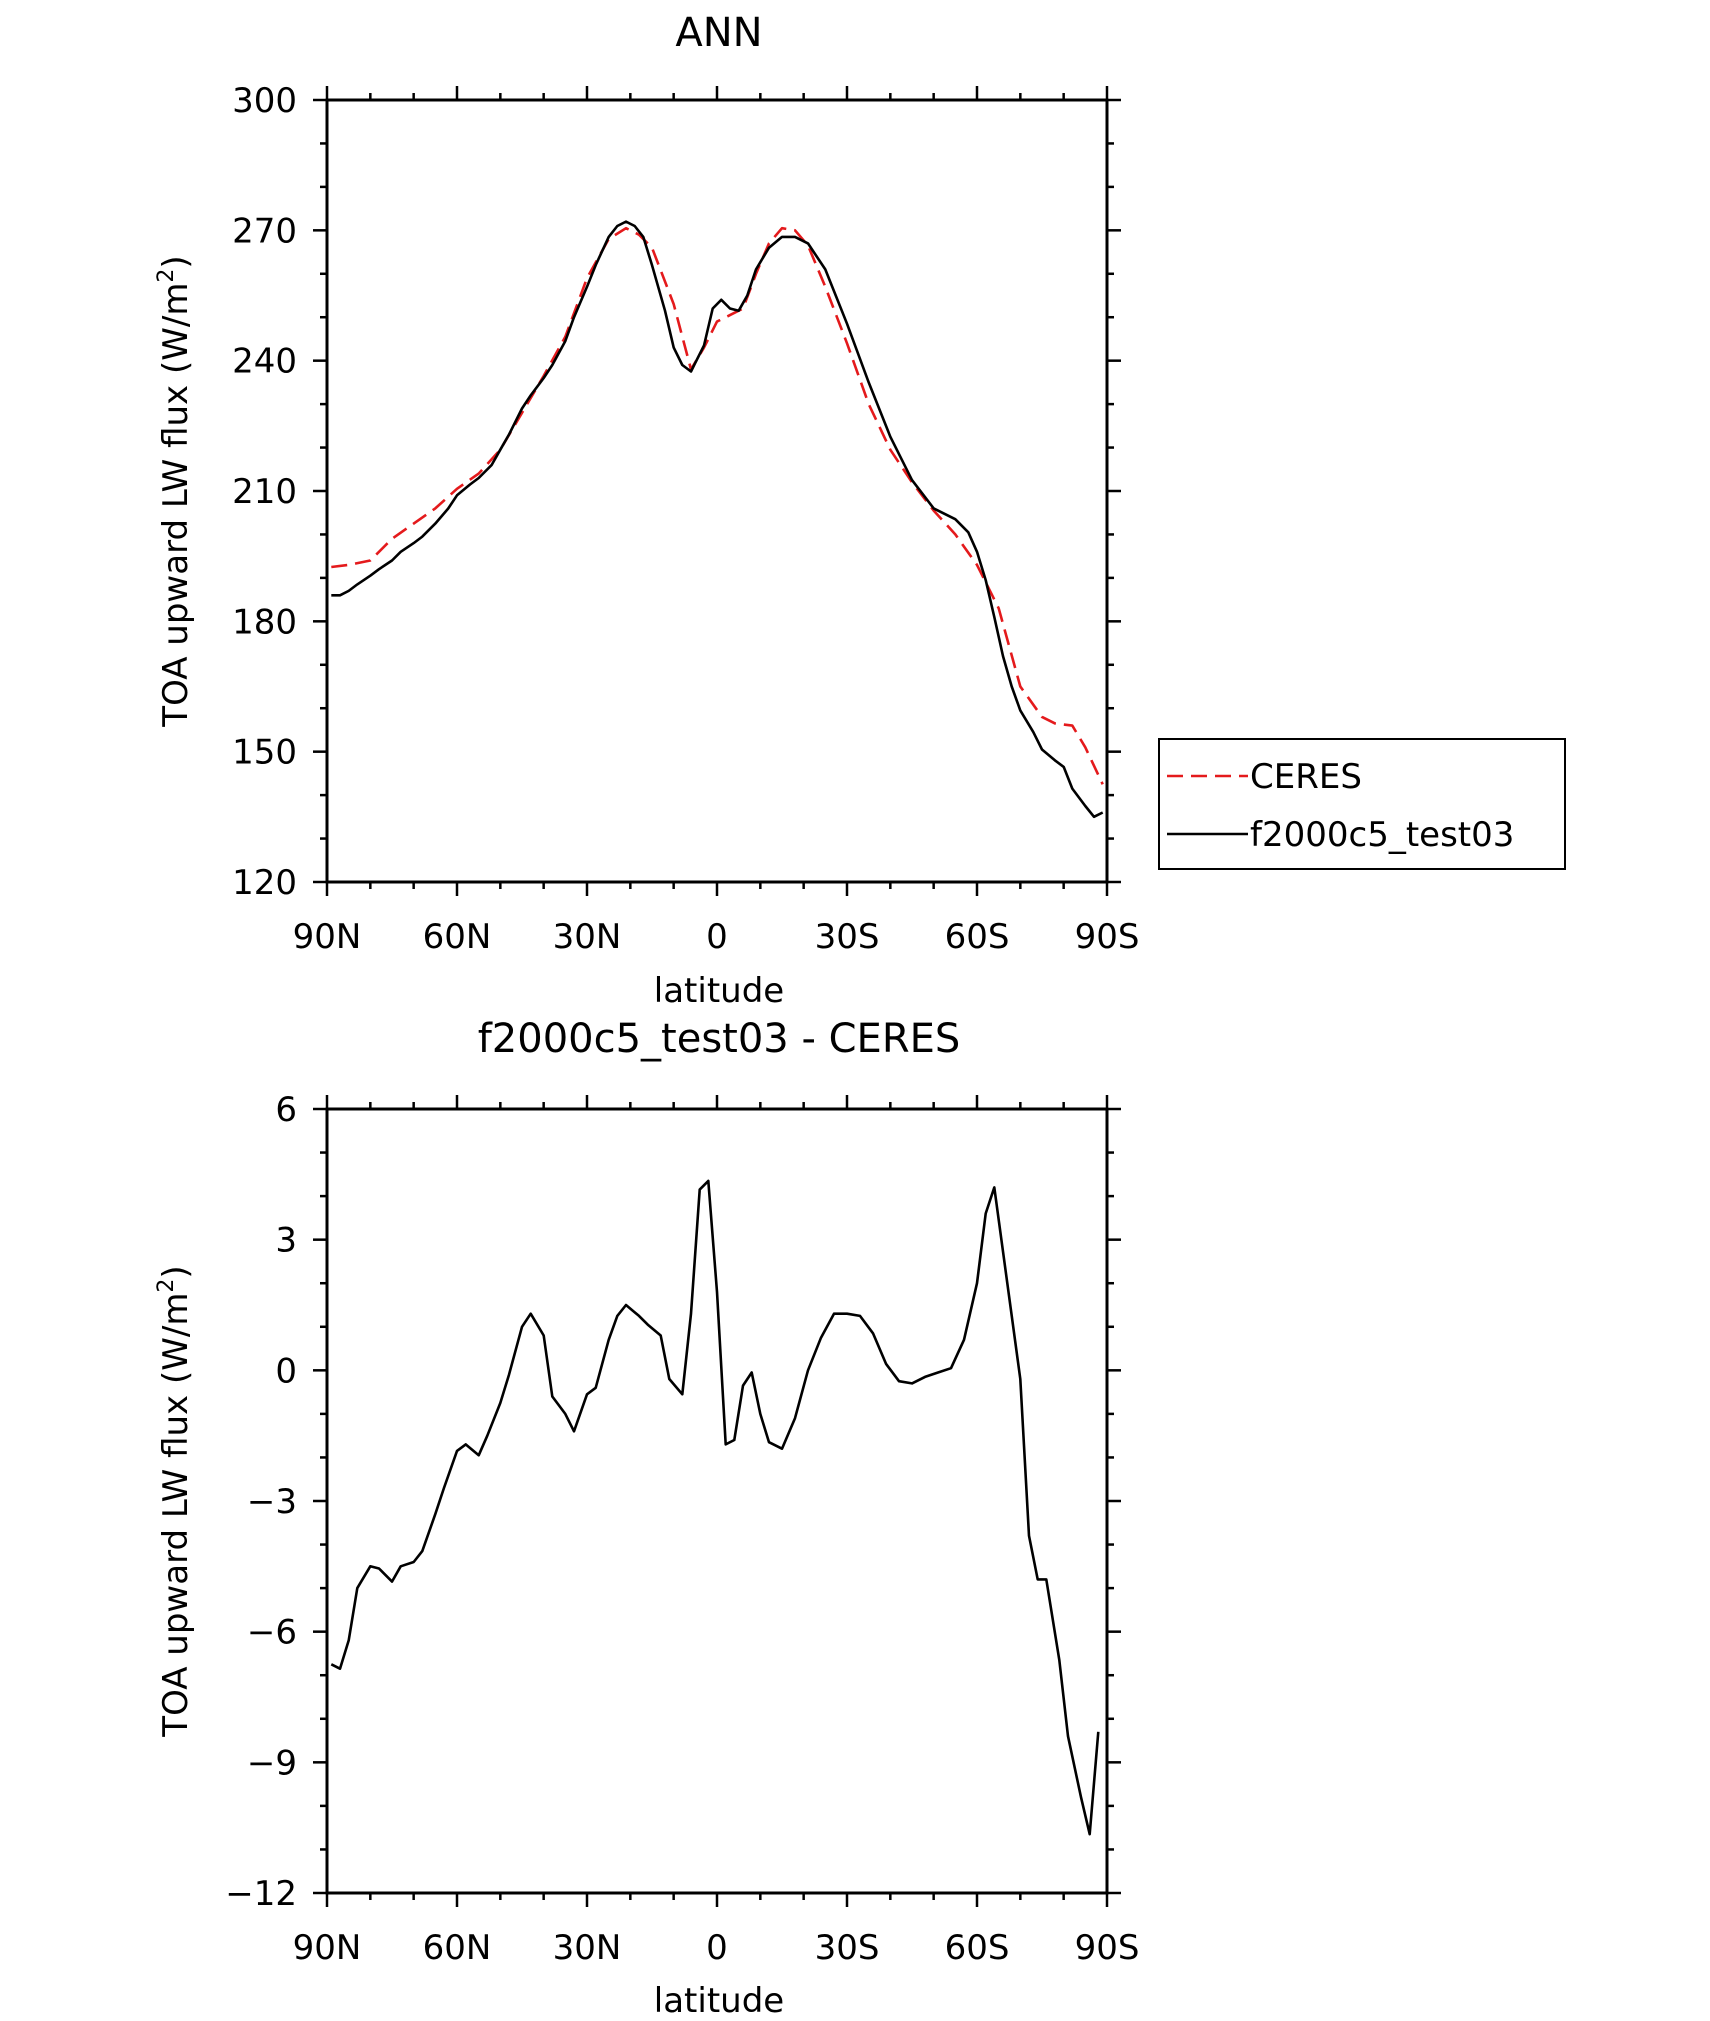 This screenshot has height=2021, width=1710. What do you see at coordinates (264, 101) in the screenshot?
I see `top-y-tick-label: 300` at bounding box center [264, 101].